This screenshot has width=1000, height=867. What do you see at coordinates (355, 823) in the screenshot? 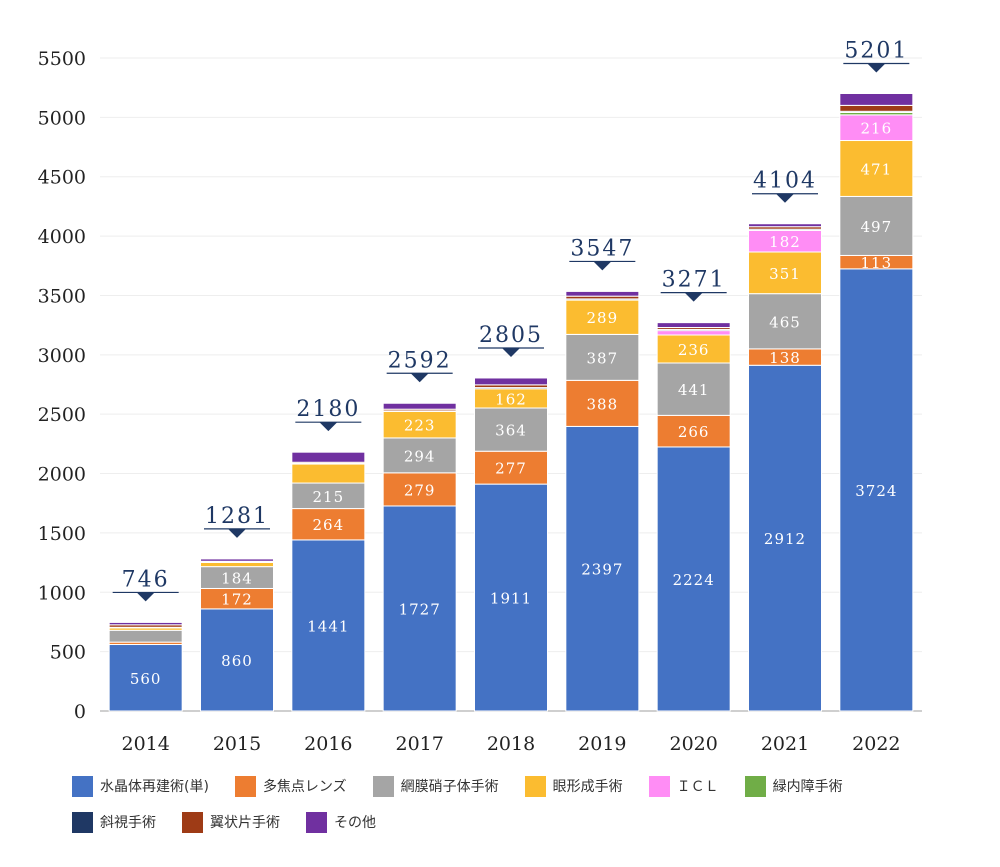
I see `legend-label: その他` at bounding box center [355, 823].